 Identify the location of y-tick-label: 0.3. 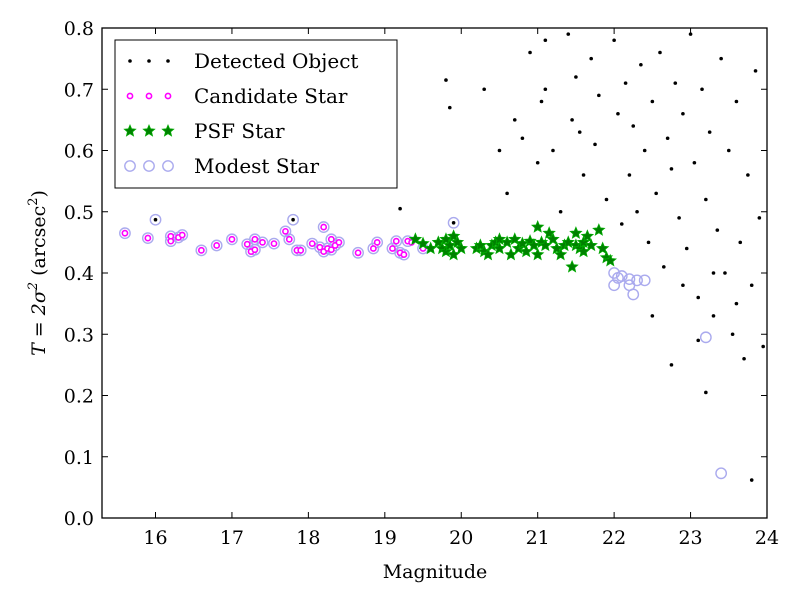
(79, 335).